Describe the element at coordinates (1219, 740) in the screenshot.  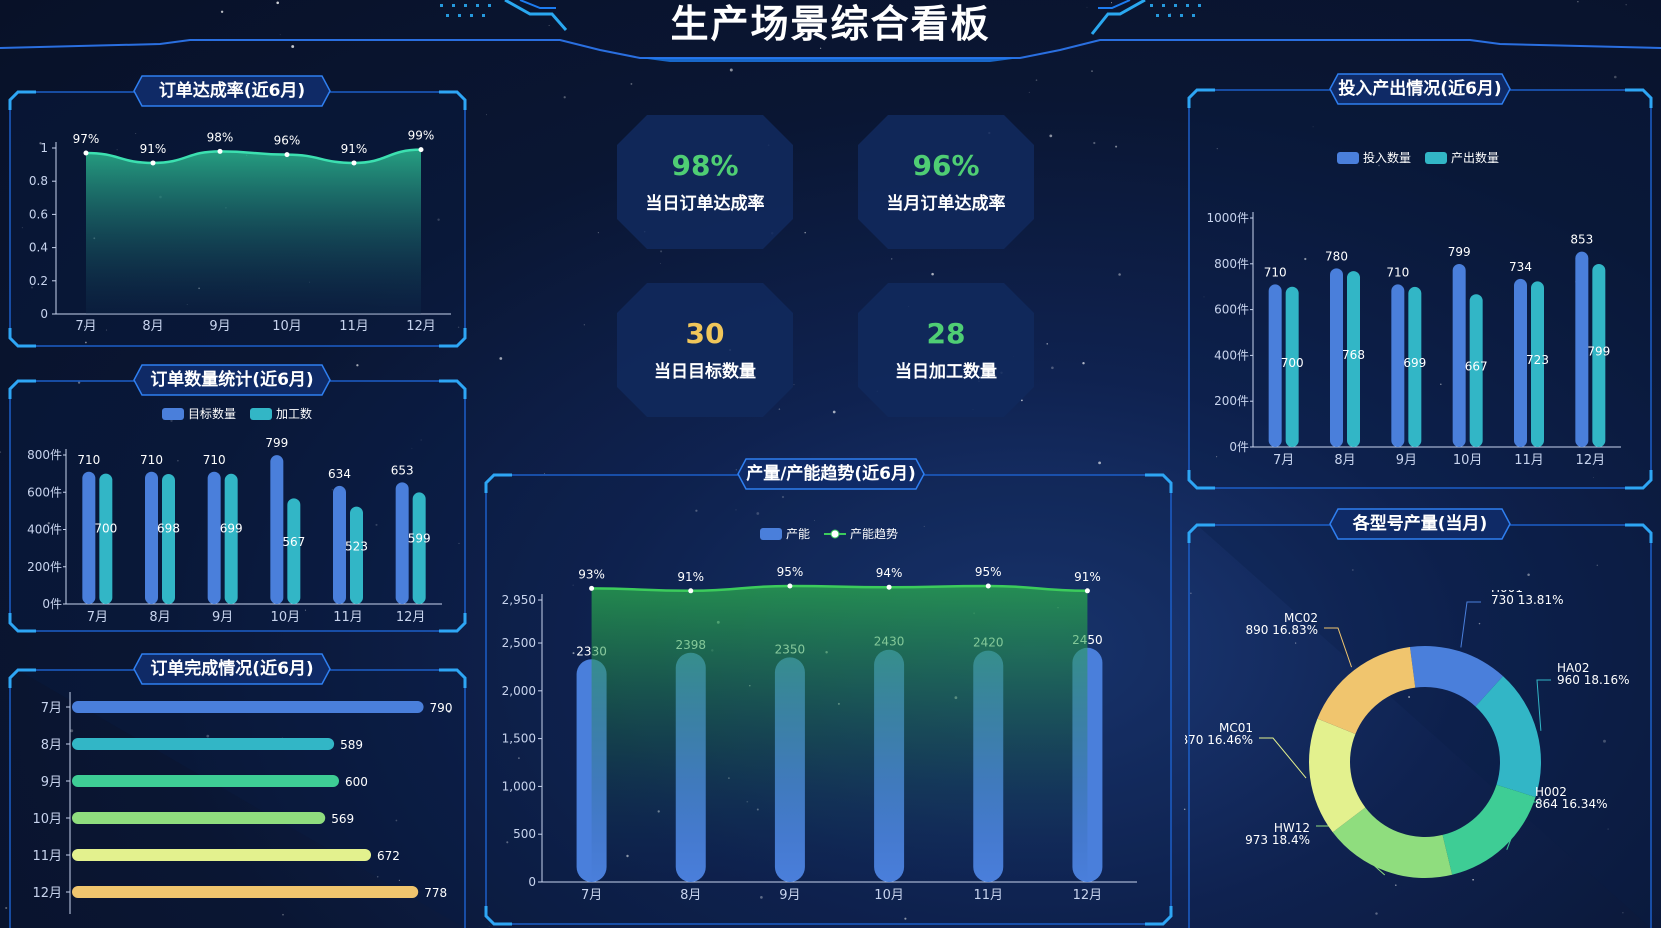
I see `donut-label-value: 870 16.46%` at that location.